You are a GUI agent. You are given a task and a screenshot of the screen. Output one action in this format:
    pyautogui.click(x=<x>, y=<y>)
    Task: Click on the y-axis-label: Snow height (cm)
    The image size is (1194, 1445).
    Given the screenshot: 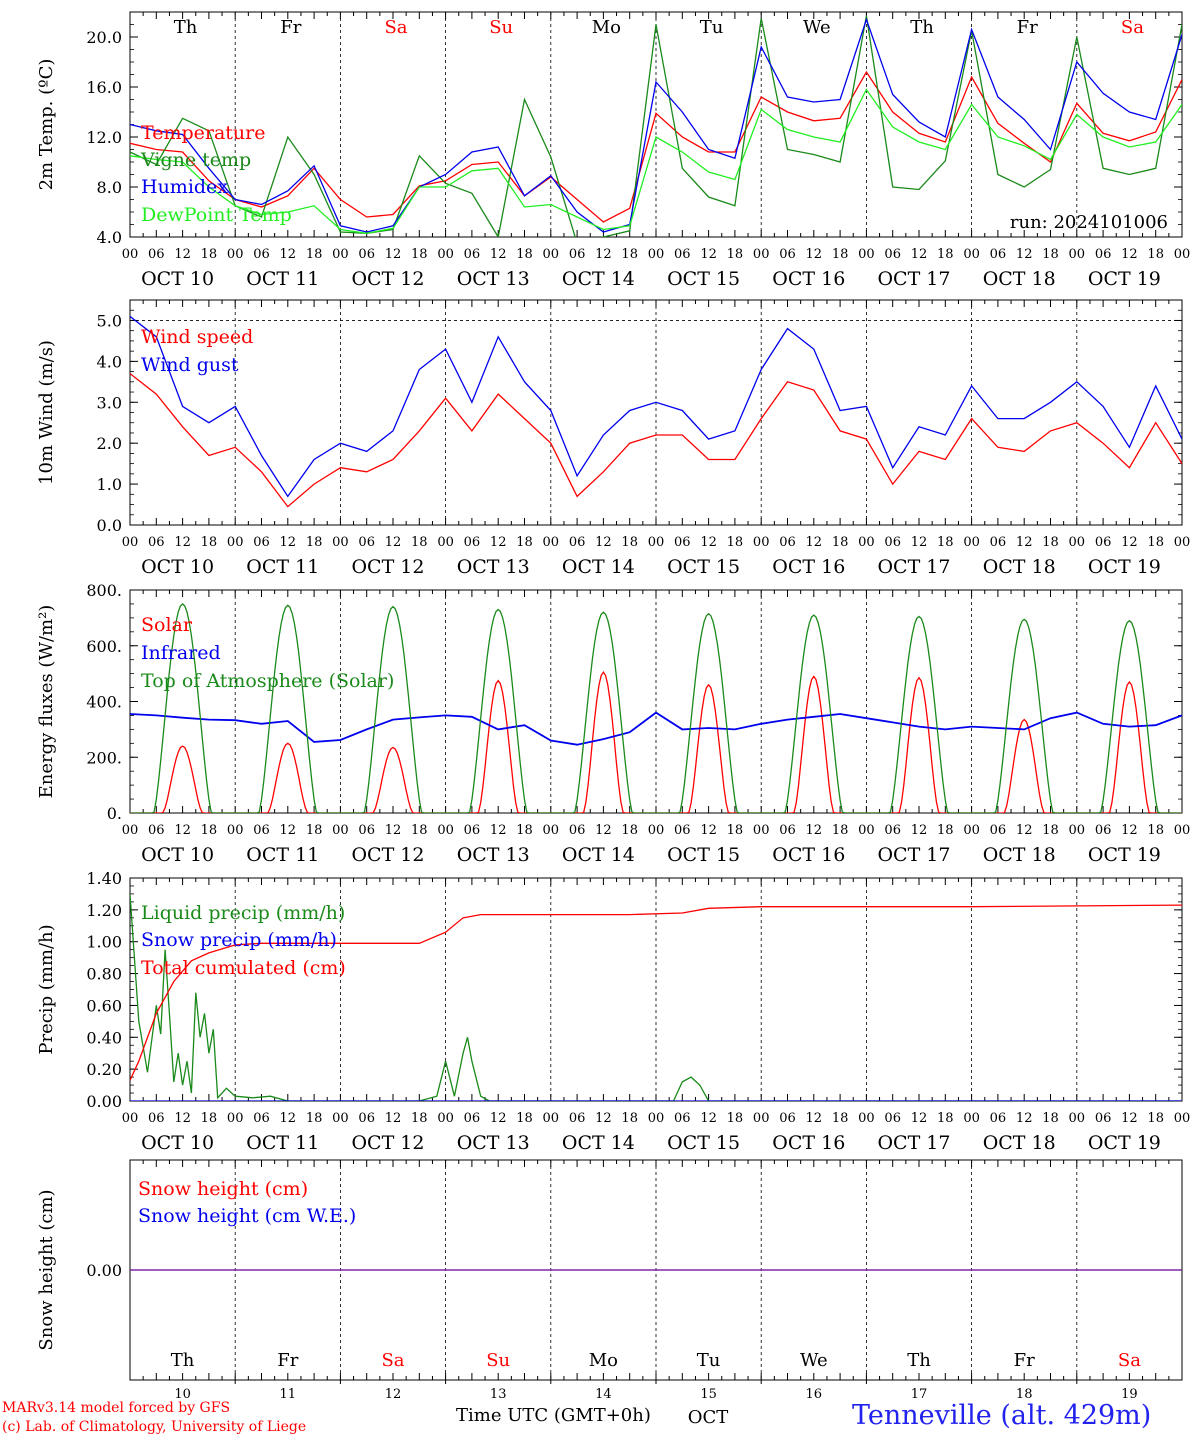 What is the action you would take?
    pyautogui.click(x=46, y=1269)
    